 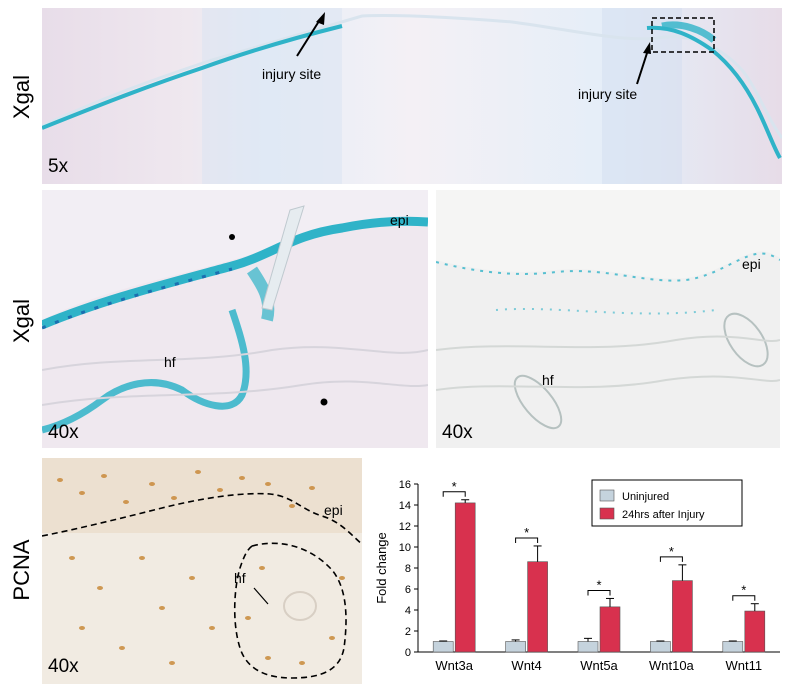 I want to click on micrograph-pcna-40x: epi hf 40x, so click(x=202, y=571).